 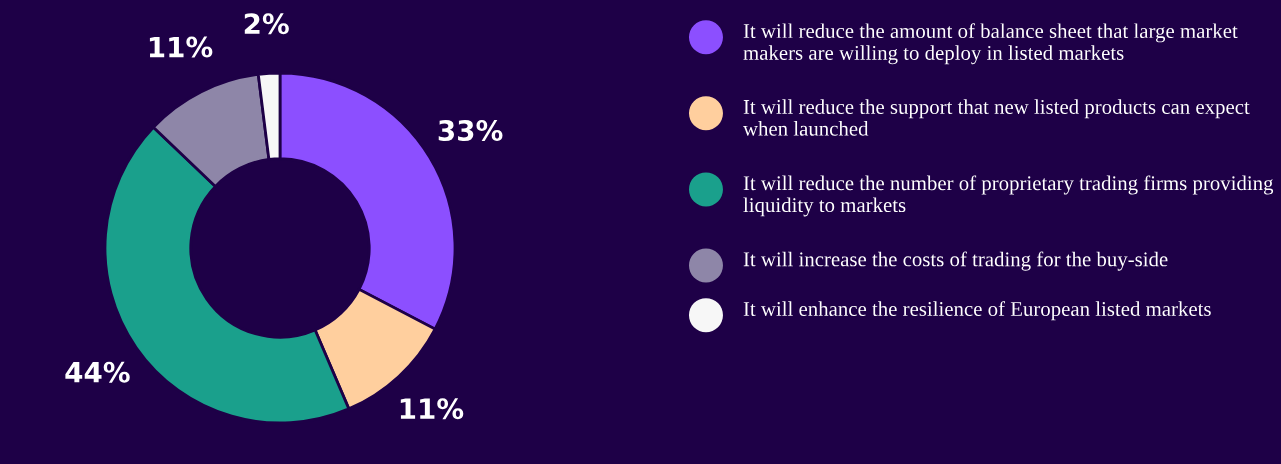 What do you see at coordinates (97, 372) in the screenshot?
I see `data-label: 44%` at bounding box center [97, 372].